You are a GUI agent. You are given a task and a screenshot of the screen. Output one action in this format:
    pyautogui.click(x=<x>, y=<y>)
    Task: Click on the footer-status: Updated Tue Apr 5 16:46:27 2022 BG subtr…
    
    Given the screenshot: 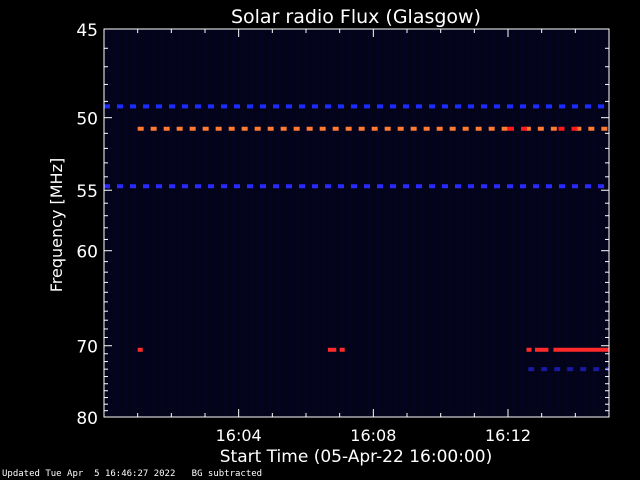 What is the action you would take?
    pyautogui.click(x=132, y=474)
    